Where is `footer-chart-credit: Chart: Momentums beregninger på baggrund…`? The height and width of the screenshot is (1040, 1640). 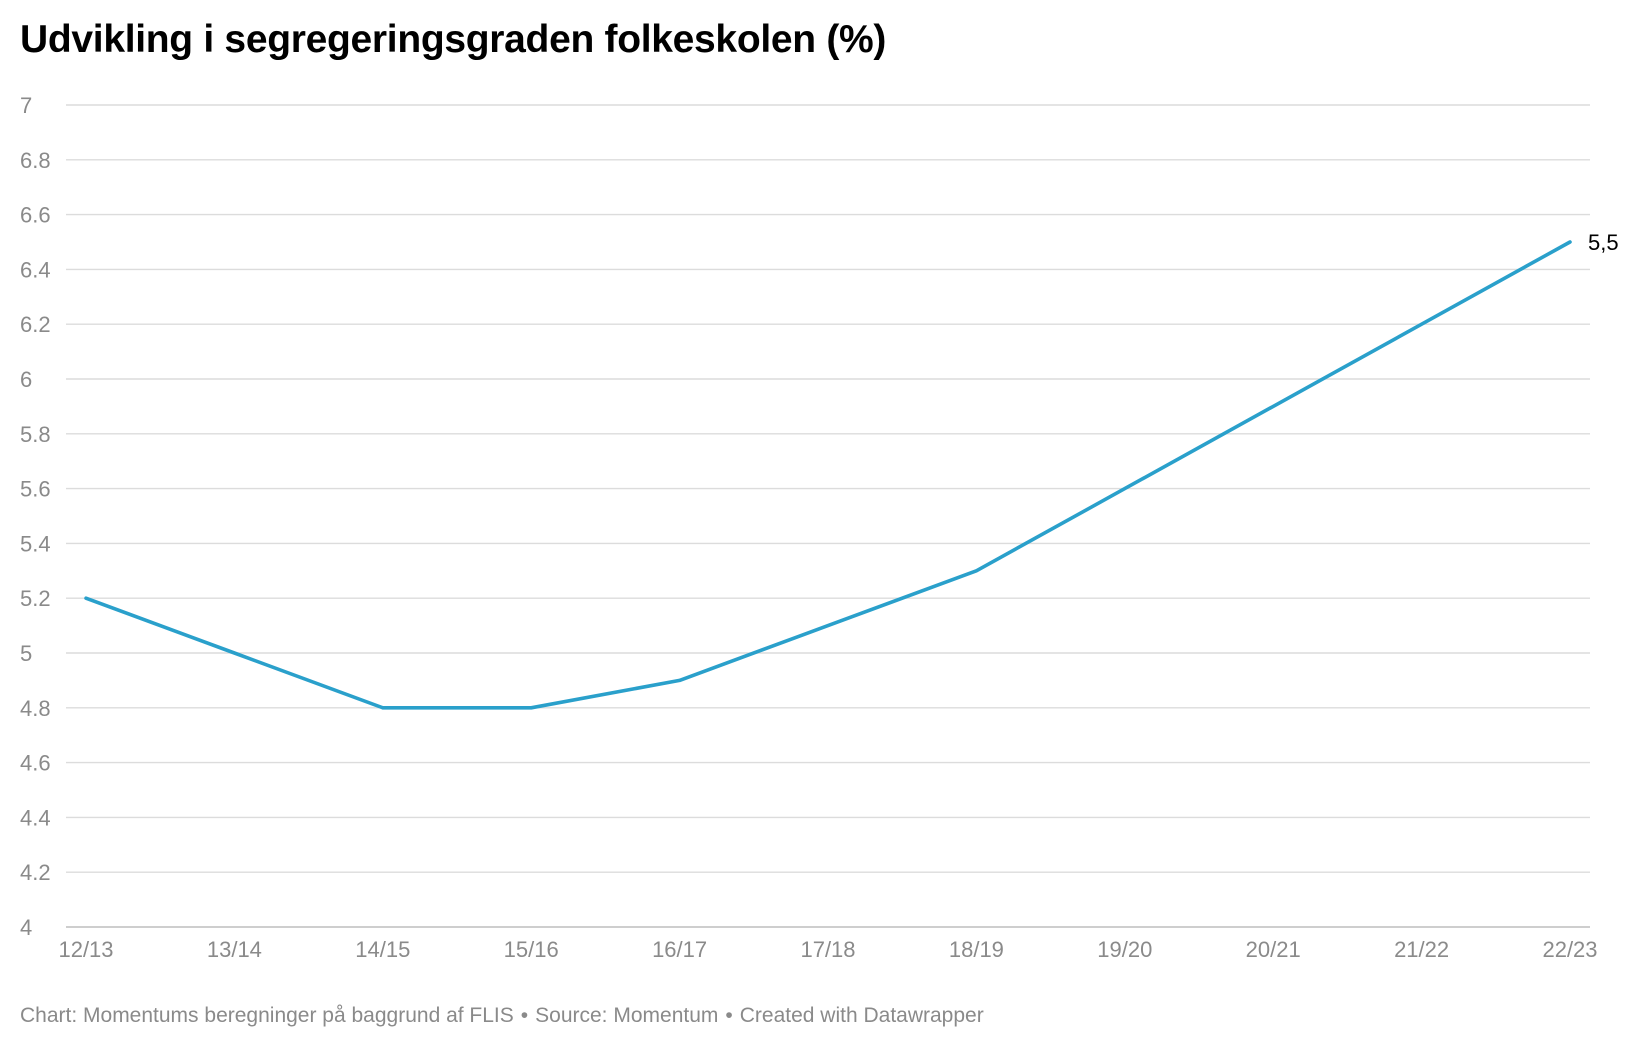
footer-chart-credit: Chart: Momentums beregninger på baggrund… is located at coordinates (267, 1015).